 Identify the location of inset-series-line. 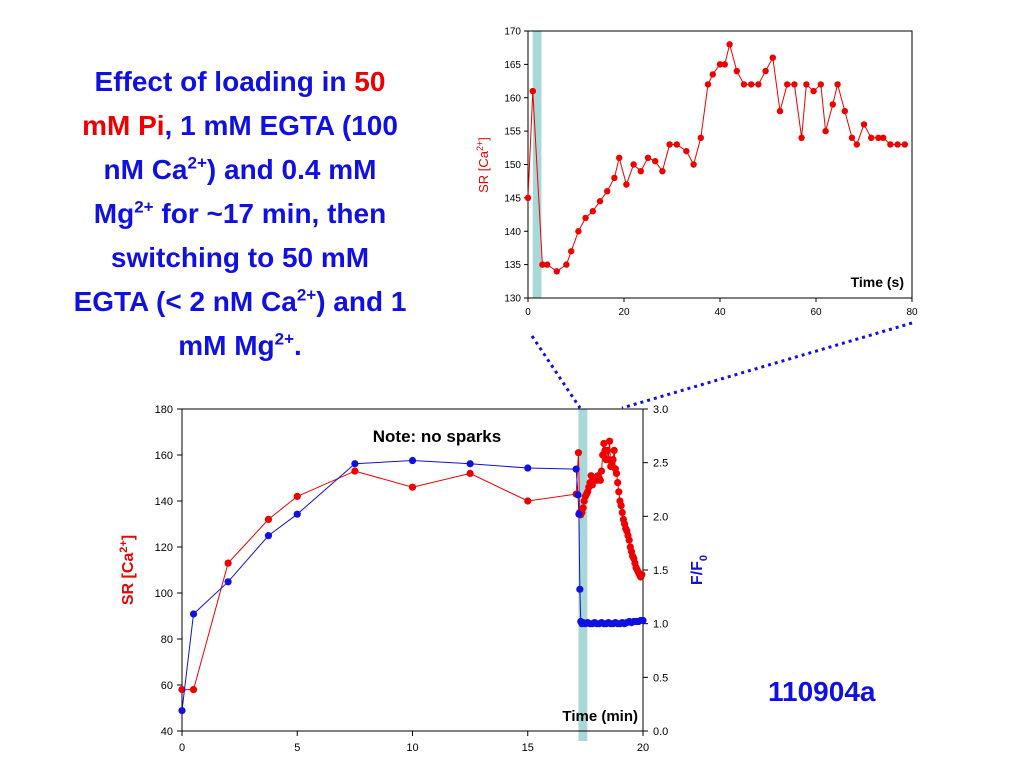
(716, 158).